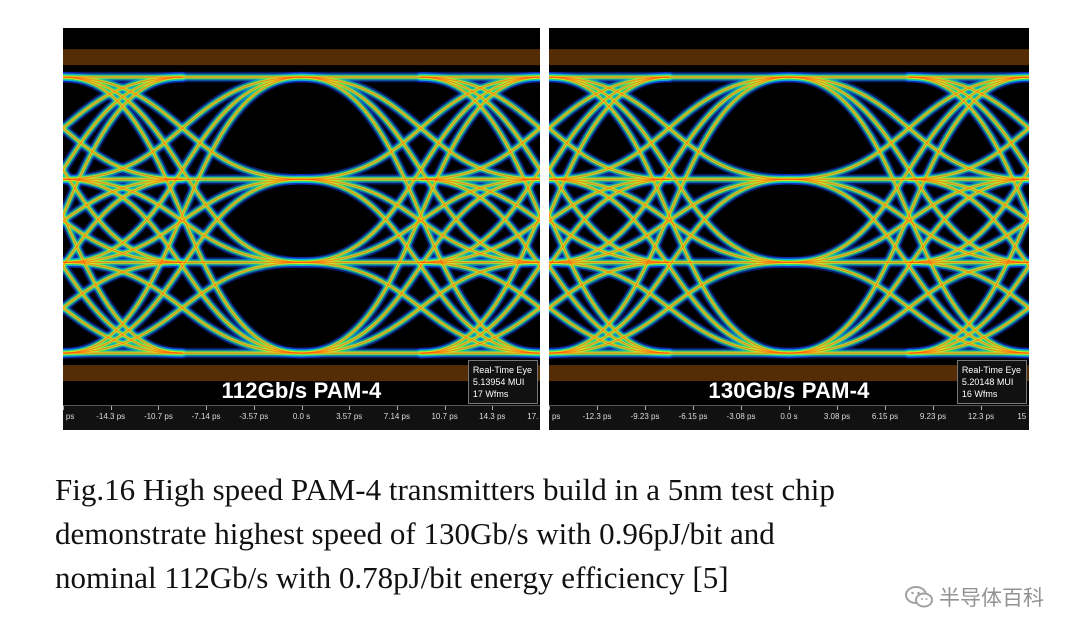 This screenshot has width=1080, height=635. What do you see at coordinates (979, 394) in the screenshot?
I see `info-wfms: 16 Wfms` at bounding box center [979, 394].